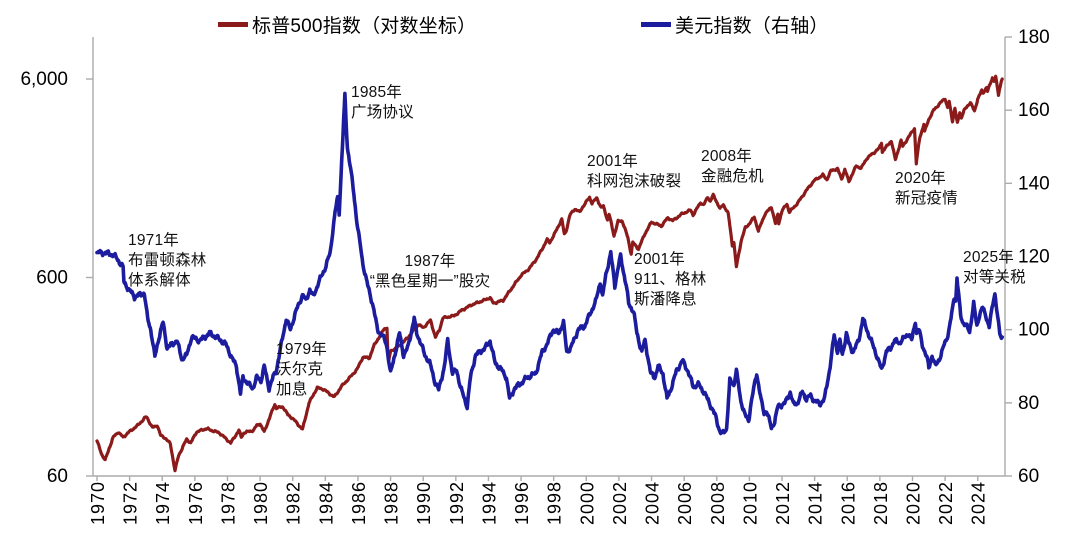 The image size is (1080, 551). What do you see at coordinates (392, 503) in the screenshot?
I see `x-axis-year-label: 1988` at bounding box center [392, 503].